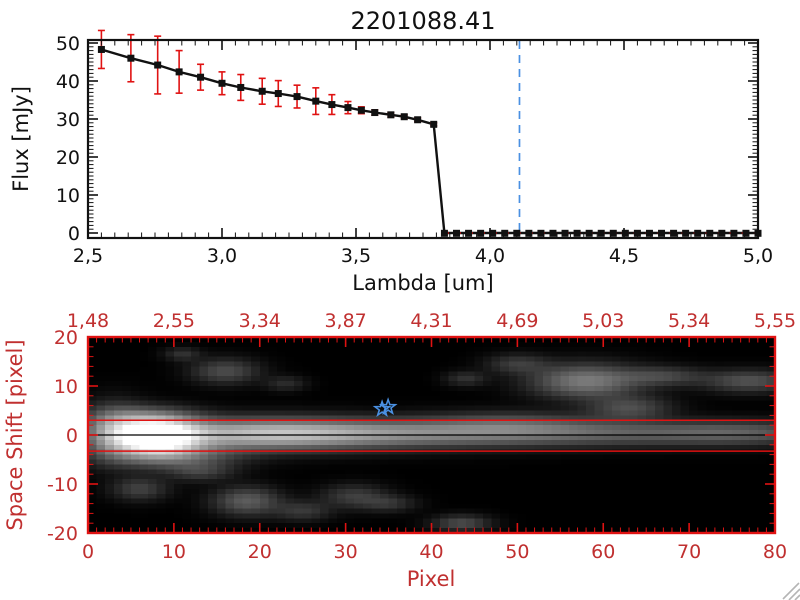 Image resolution: width=800 pixels, height=600 pixels. What do you see at coordinates (490, 256) in the screenshot?
I see `x-tick-label: 4,0` at bounding box center [490, 256].